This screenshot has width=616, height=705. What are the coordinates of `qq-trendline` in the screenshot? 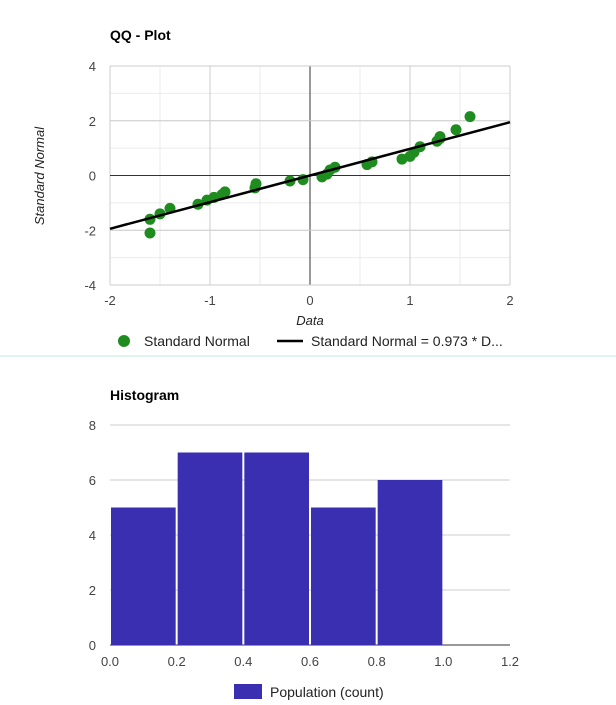 It's located at (310, 175).